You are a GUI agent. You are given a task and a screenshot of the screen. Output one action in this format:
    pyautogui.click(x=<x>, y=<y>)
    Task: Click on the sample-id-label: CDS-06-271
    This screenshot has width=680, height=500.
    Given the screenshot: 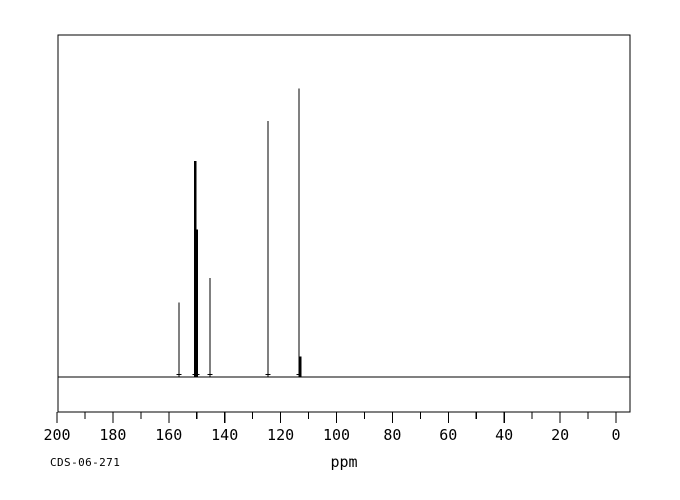 What is the action you would take?
    pyautogui.click(x=85, y=462)
    